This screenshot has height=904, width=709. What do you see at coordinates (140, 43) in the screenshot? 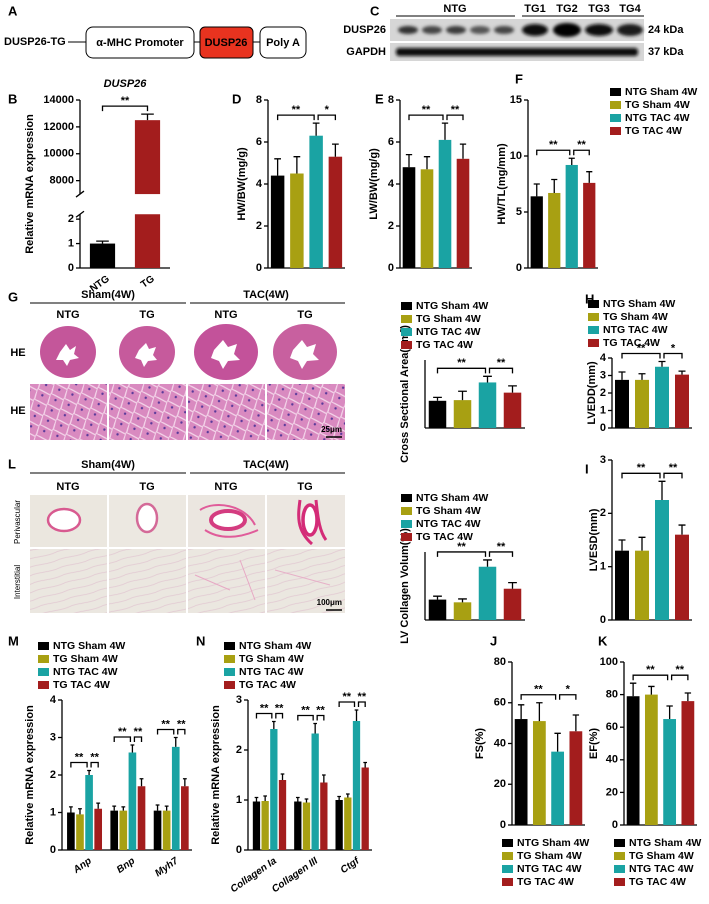
I see `construct-element: α-MHC Promoter` at bounding box center [140, 43].